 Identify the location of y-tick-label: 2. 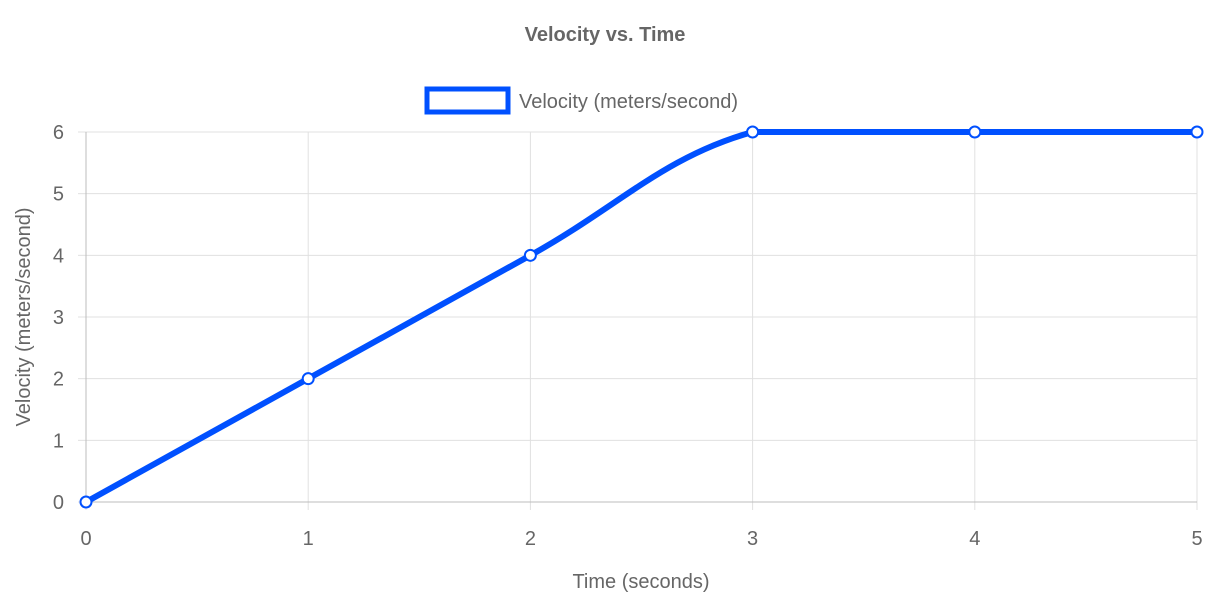
(58, 380).